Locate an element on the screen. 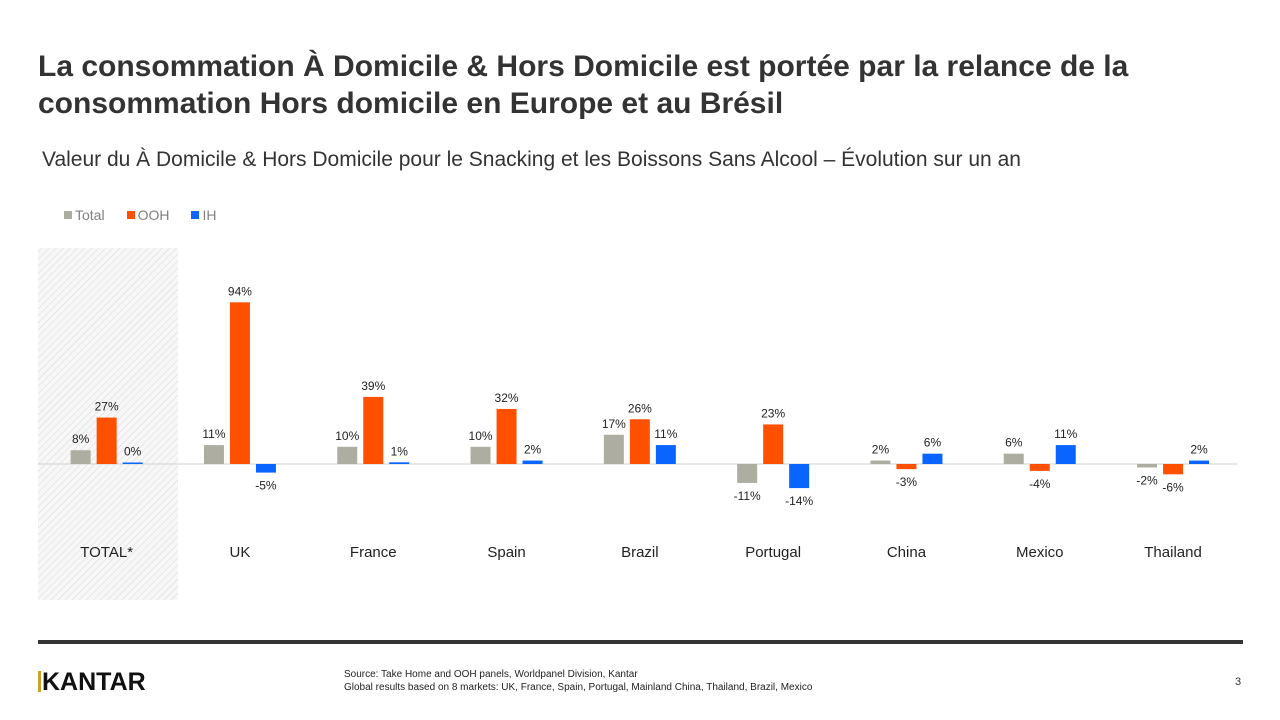  bar-total-spain is located at coordinates (480, 455).